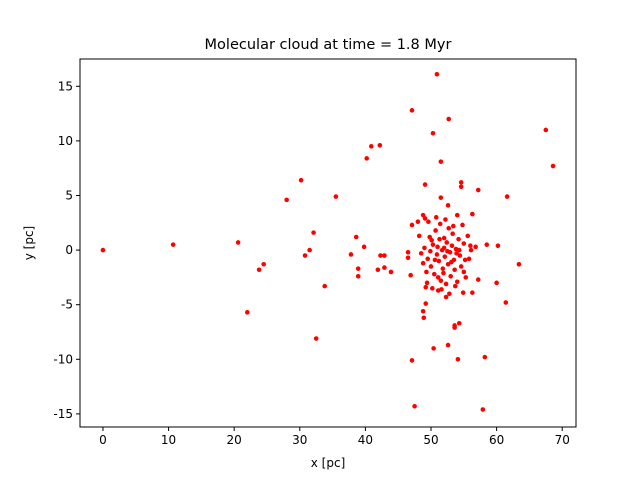  Describe the element at coordinates (496, 440) in the screenshot. I see `x-tick-label: 60` at that location.